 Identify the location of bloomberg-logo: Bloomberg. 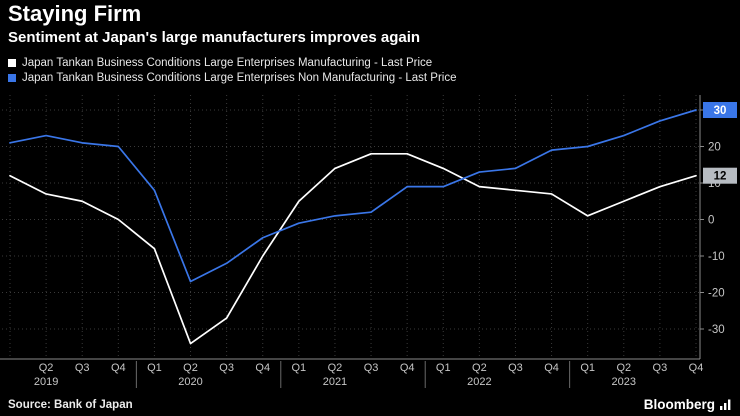
(688, 404).